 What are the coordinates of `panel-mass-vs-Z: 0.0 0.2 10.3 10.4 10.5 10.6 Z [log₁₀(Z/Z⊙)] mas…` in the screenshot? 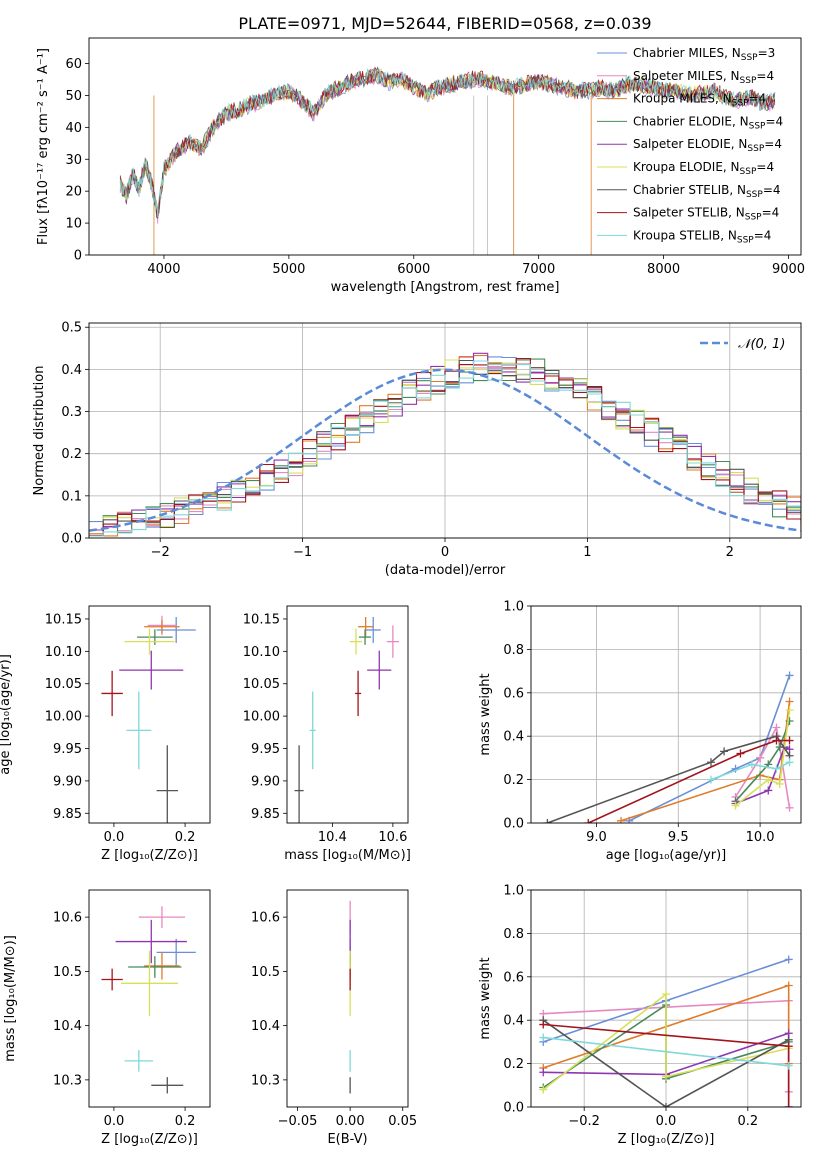 It's located at (107, 1018).